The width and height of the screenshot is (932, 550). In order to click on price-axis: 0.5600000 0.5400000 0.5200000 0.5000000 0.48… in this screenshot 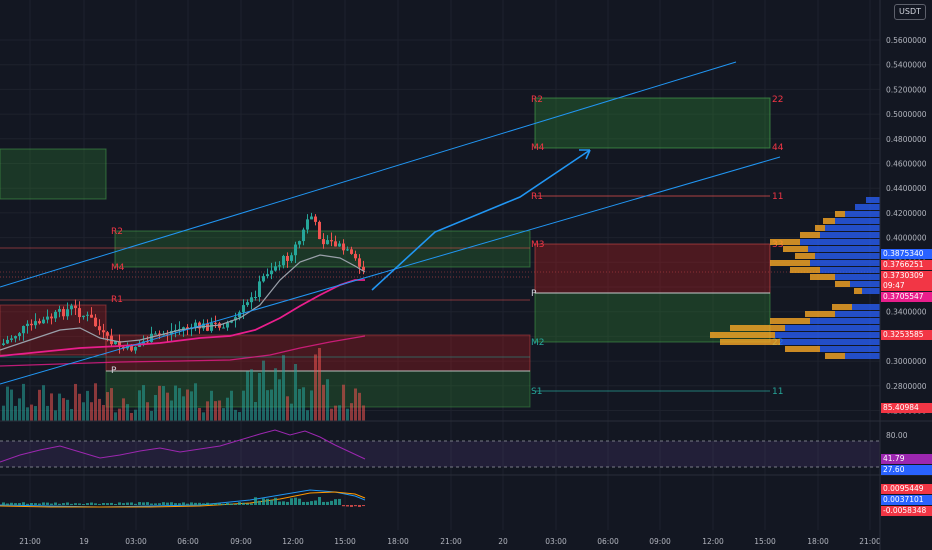, I will do `click(906, 226)`.